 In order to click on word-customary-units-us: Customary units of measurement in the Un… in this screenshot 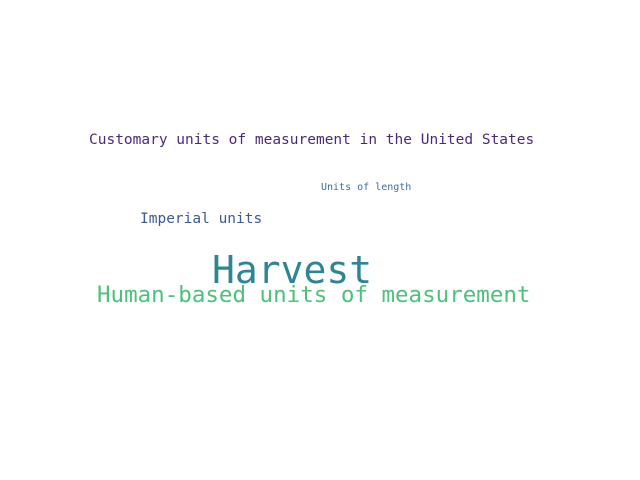, I will do `click(312, 140)`.